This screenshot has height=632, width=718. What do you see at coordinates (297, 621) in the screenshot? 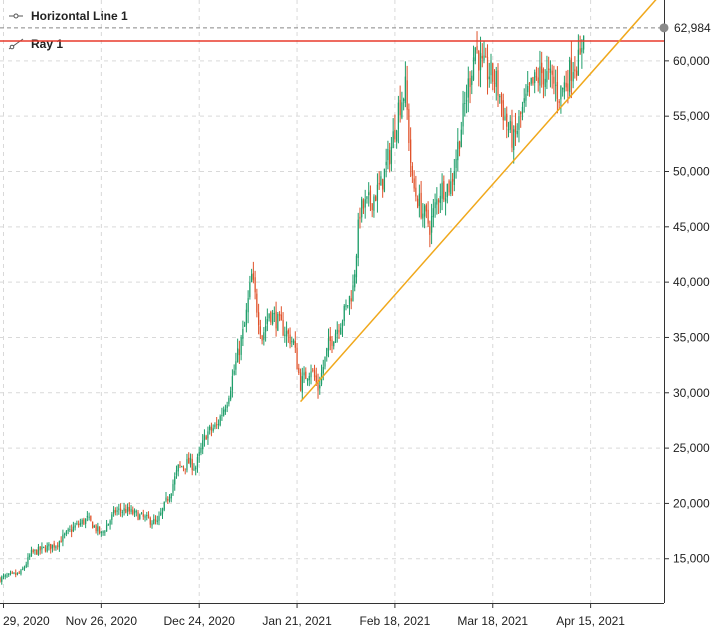
I see `x-tick-label: Jan 21, 2021` at bounding box center [297, 621].